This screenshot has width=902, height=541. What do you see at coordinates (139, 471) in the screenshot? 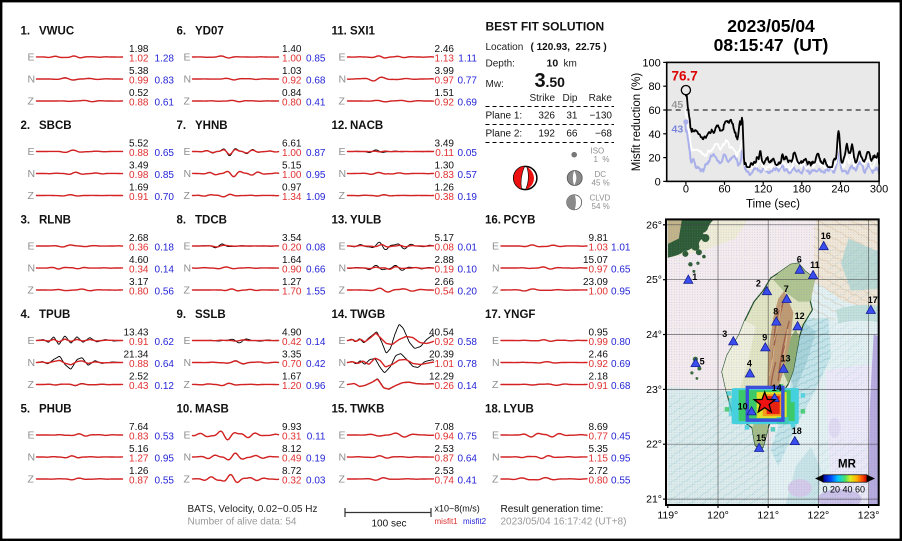
I see `svg-text: 1.26` at bounding box center [139, 471].